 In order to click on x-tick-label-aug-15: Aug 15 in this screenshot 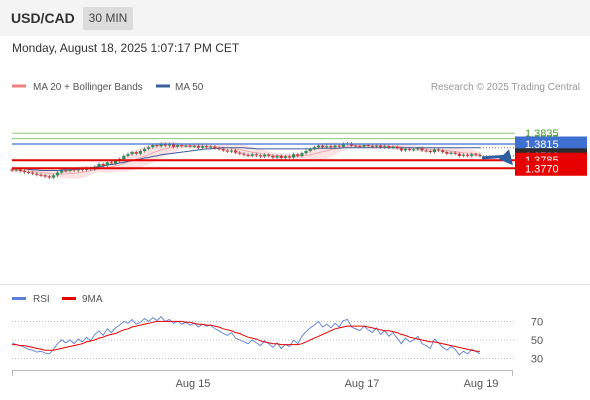, I will do `click(193, 384)`.